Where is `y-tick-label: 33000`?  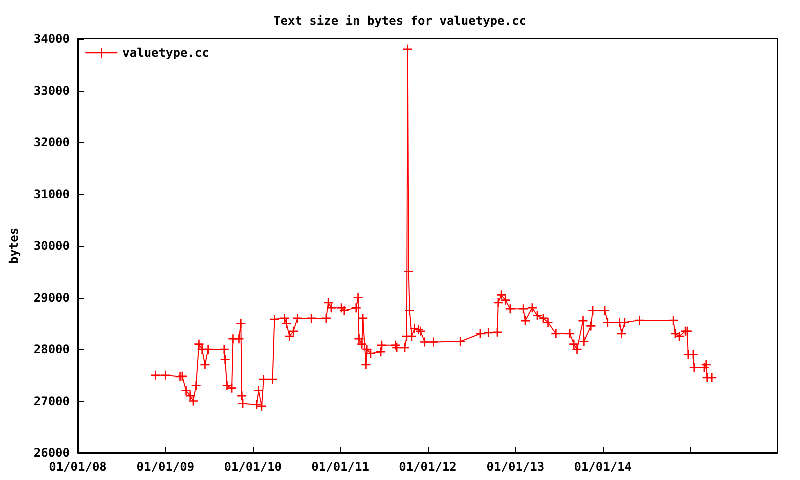 y-tick-label: 33000 is located at coordinates (52, 91).